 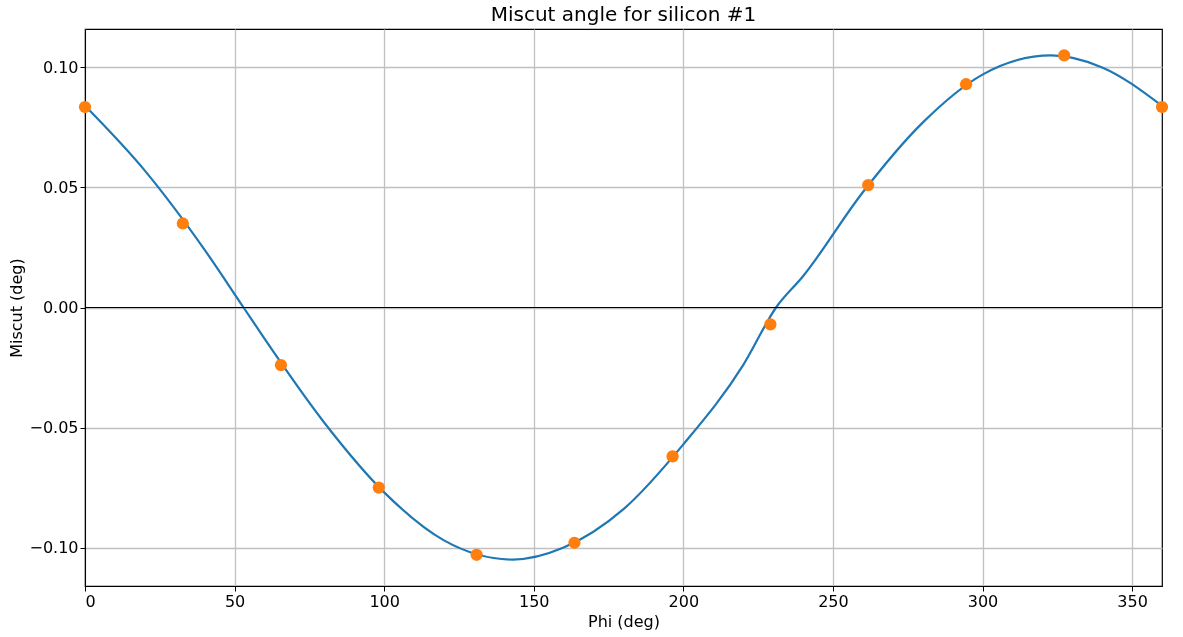 What do you see at coordinates (684, 601) in the screenshot?
I see `x-tick-label: 200` at bounding box center [684, 601].